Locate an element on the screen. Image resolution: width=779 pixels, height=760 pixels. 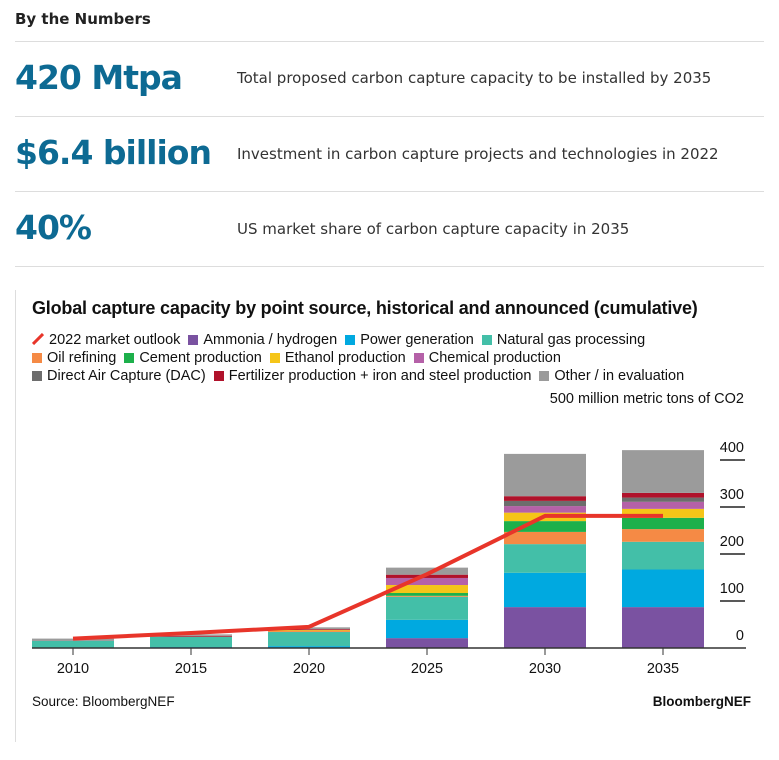
y-tick-label: 400 is located at coordinates (732, 448).